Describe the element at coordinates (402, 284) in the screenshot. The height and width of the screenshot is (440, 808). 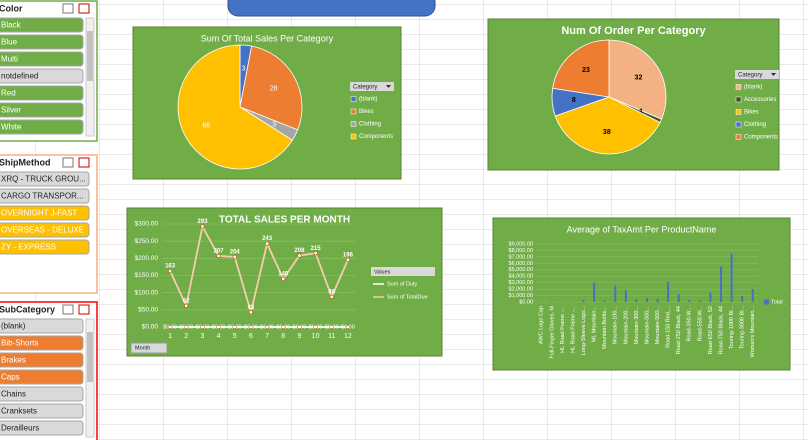
I see `legend-label: Sum of Duty` at that location.